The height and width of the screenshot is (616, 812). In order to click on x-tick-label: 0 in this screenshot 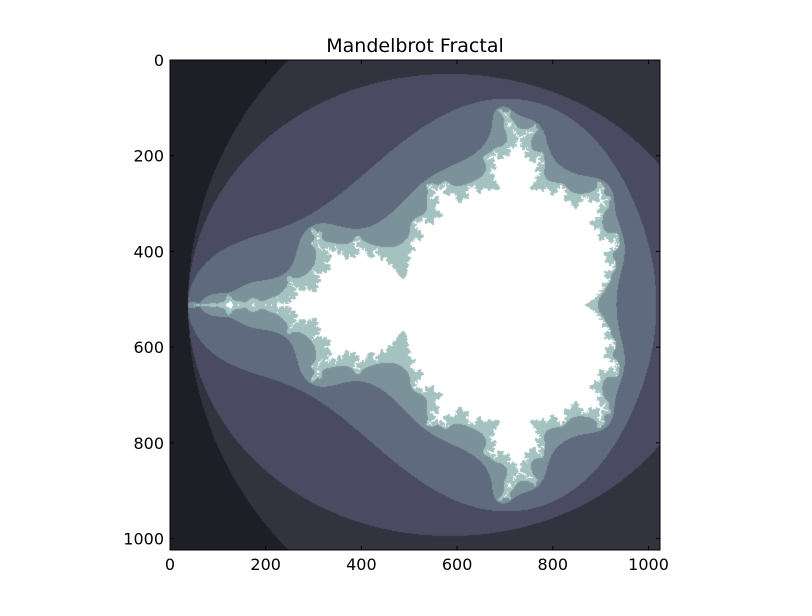, I will do `click(170, 564)`.